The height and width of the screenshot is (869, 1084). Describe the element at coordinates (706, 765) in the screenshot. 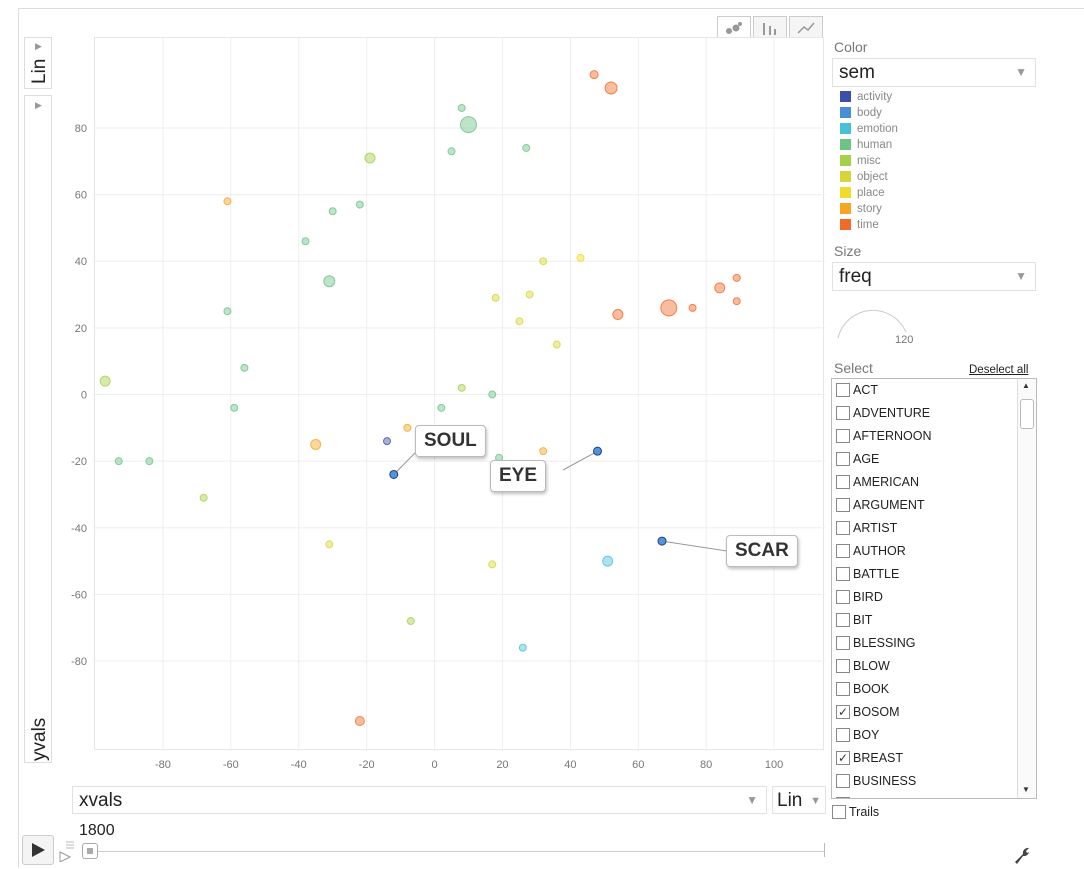

I see `x-tick-label: 80` at that location.